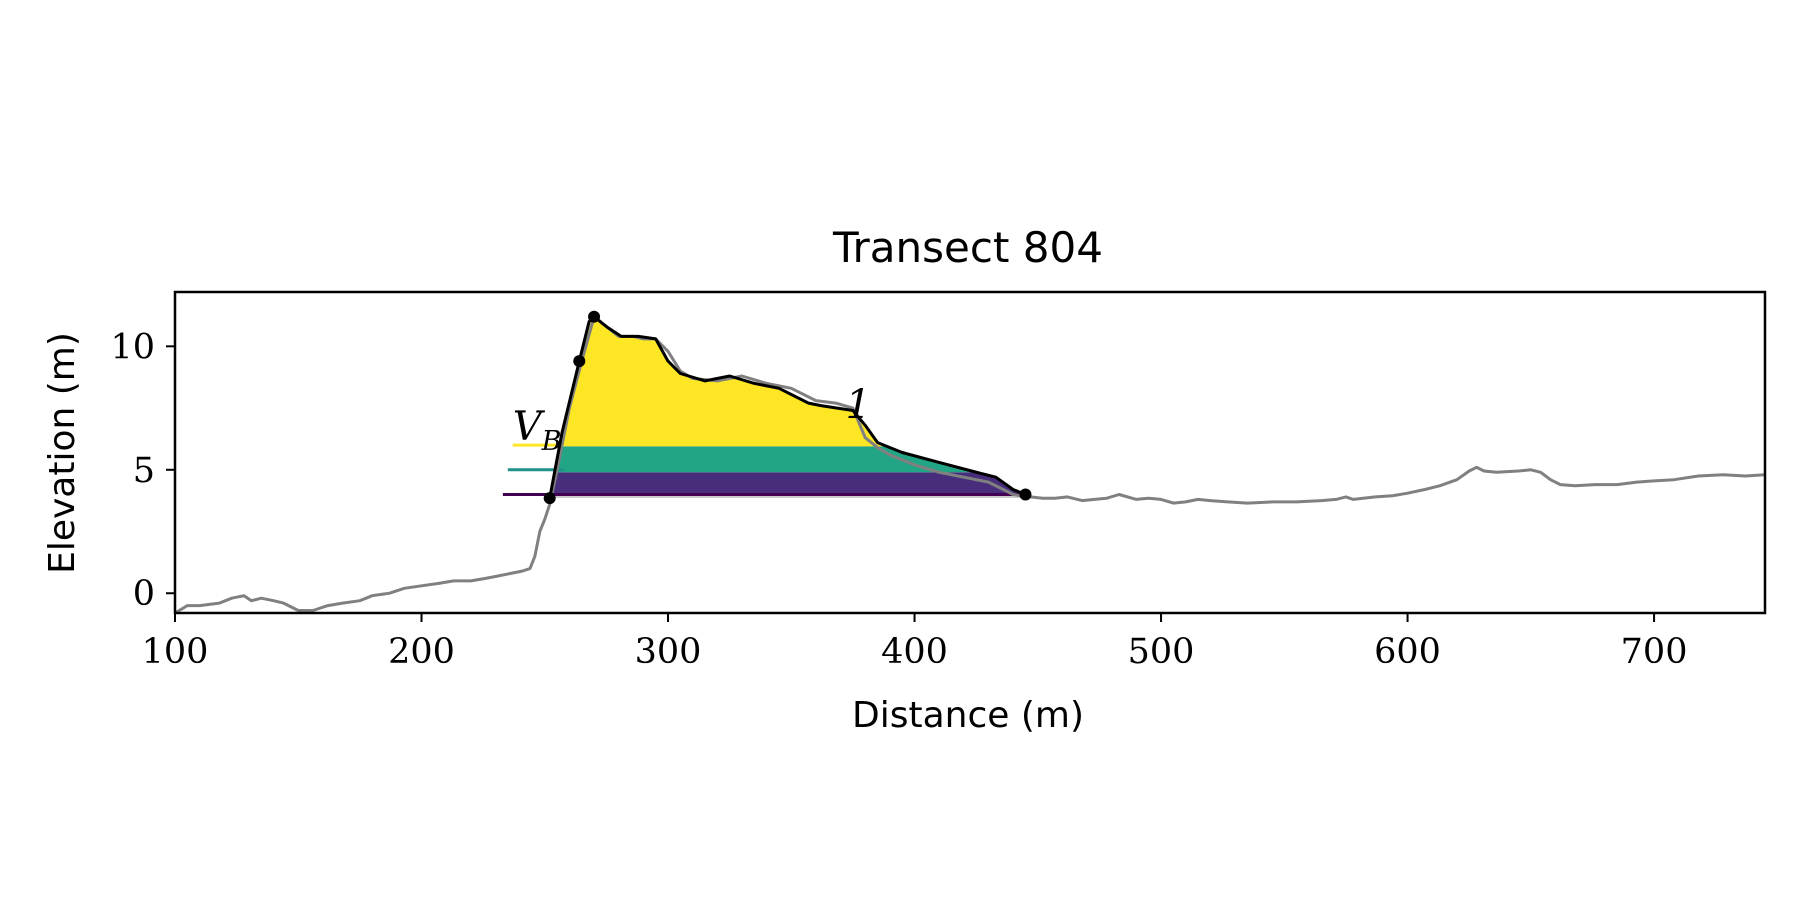  Describe the element at coordinates (858, 405) in the screenshot. I see `annotation-2: 1` at that location.